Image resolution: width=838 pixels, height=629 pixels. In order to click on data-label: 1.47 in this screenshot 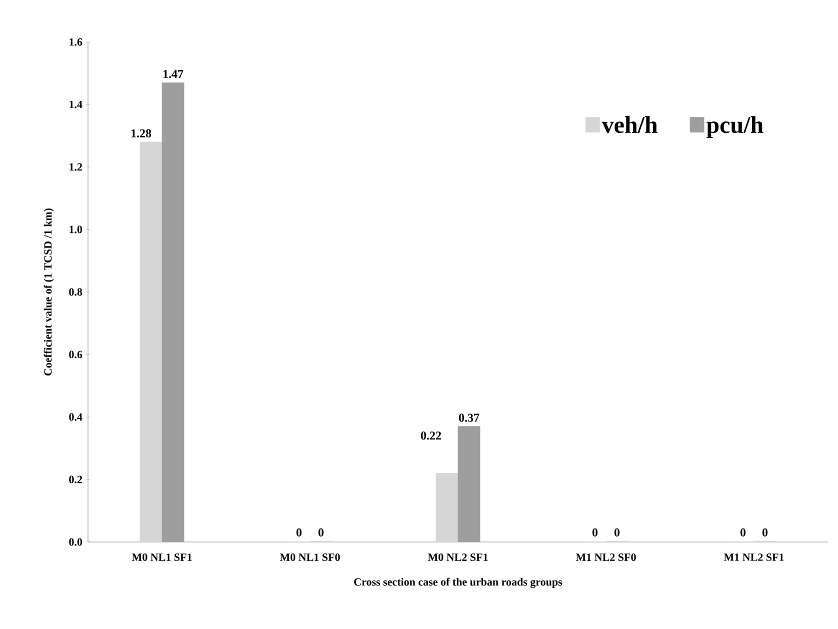, I will do `click(173, 74)`.